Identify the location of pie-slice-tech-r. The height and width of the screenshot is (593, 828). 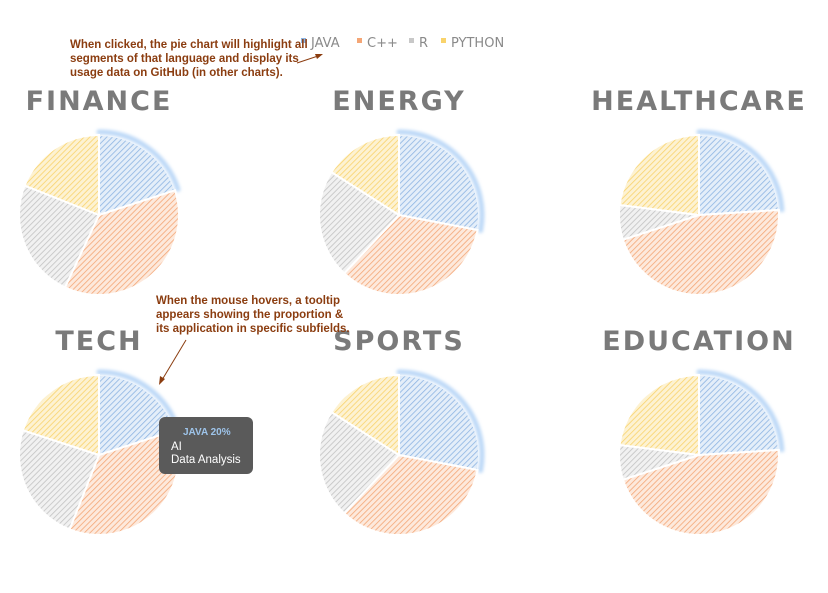
(59, 480).